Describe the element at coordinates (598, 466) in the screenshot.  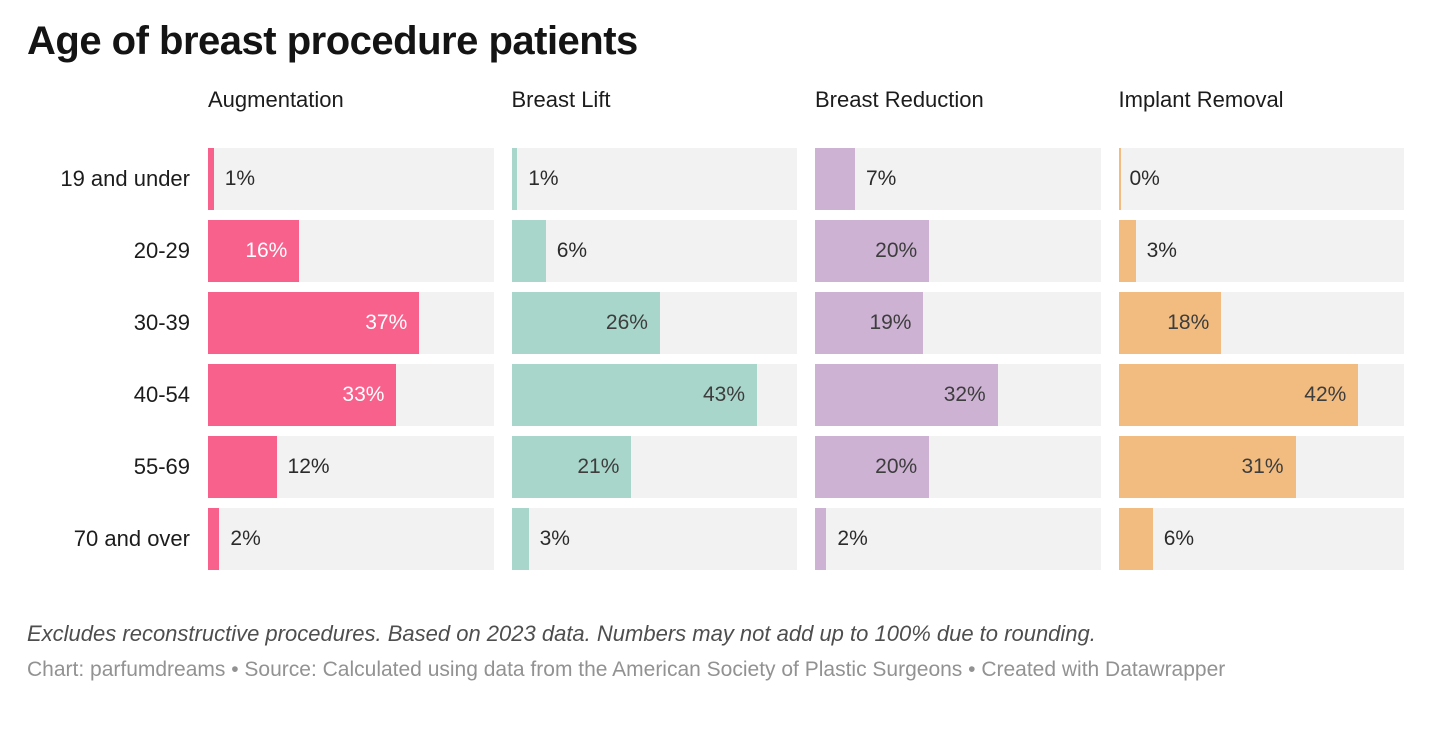
I see `bar-value-label: 21%` at that location.